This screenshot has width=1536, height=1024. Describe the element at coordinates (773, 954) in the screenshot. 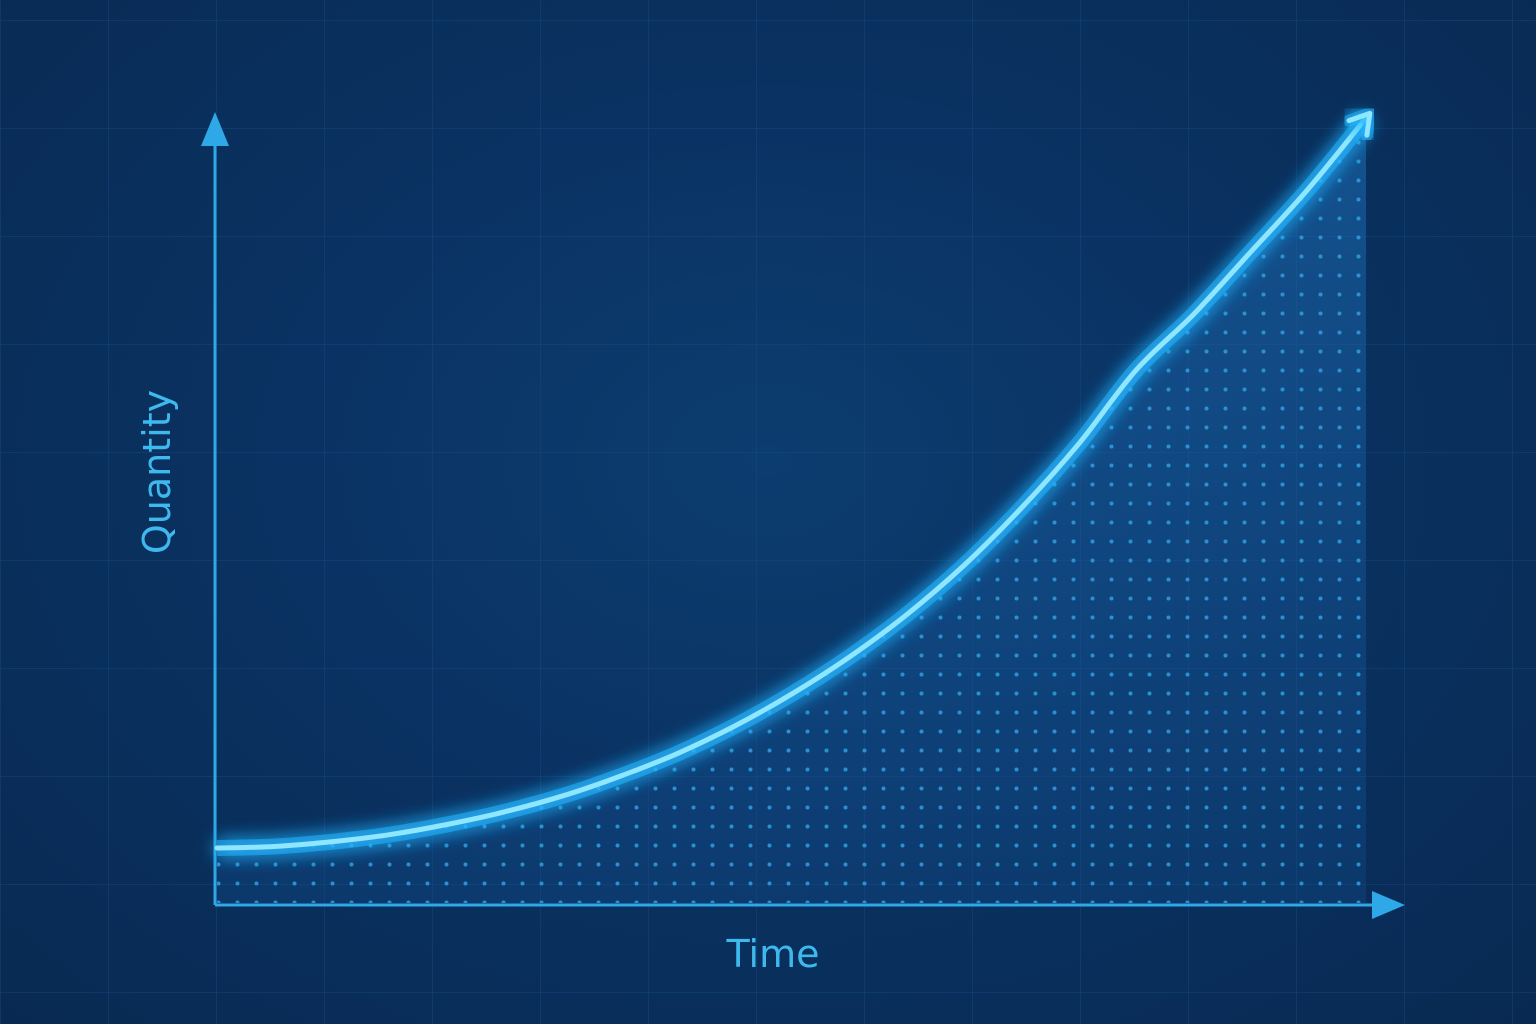

I see `x-axis-label: Time` at that location.